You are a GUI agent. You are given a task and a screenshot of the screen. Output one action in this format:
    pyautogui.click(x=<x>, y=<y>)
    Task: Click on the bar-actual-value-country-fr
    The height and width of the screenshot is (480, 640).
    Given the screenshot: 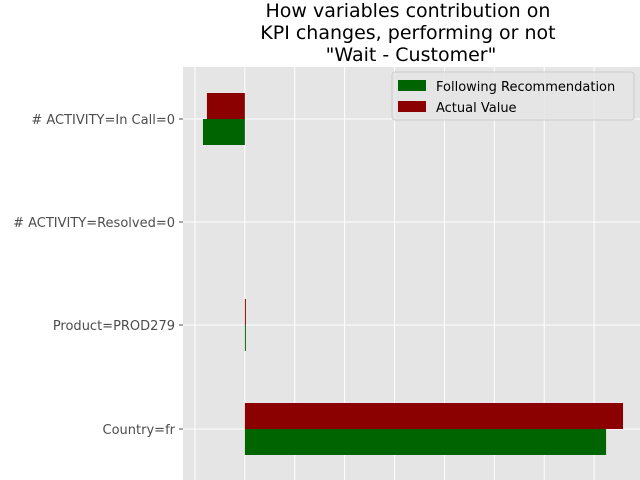 What is the action you would take?
    pyautogui.click(x=434, y=416)
    